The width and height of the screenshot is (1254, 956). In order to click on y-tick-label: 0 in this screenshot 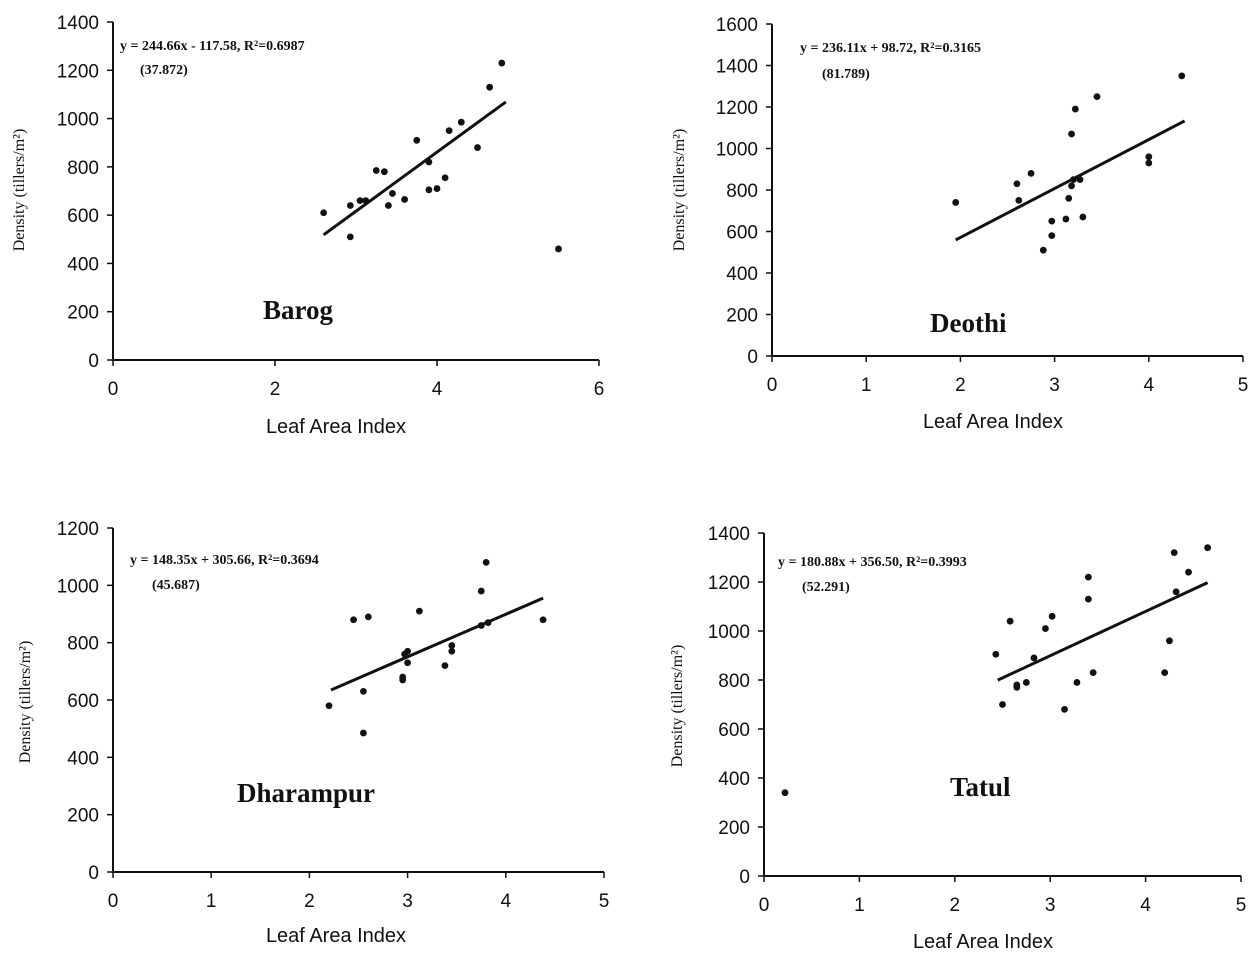, I will do `click(93, 361)`.